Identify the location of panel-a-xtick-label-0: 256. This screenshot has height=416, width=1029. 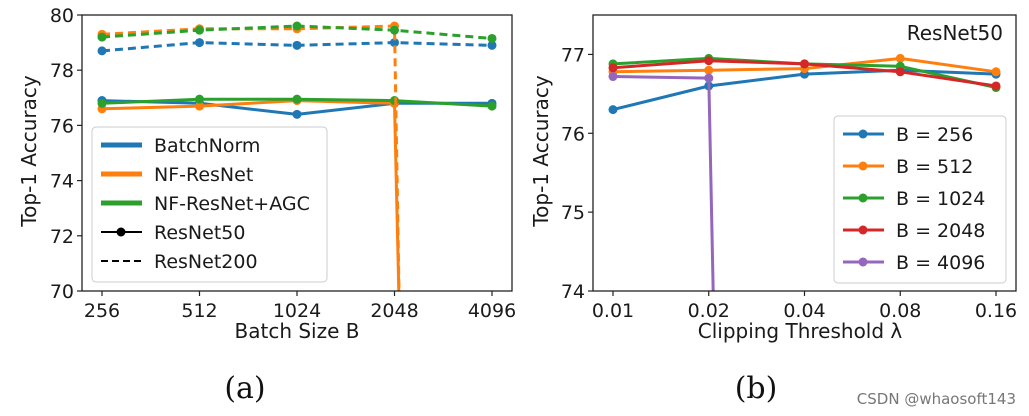
(102, 311).